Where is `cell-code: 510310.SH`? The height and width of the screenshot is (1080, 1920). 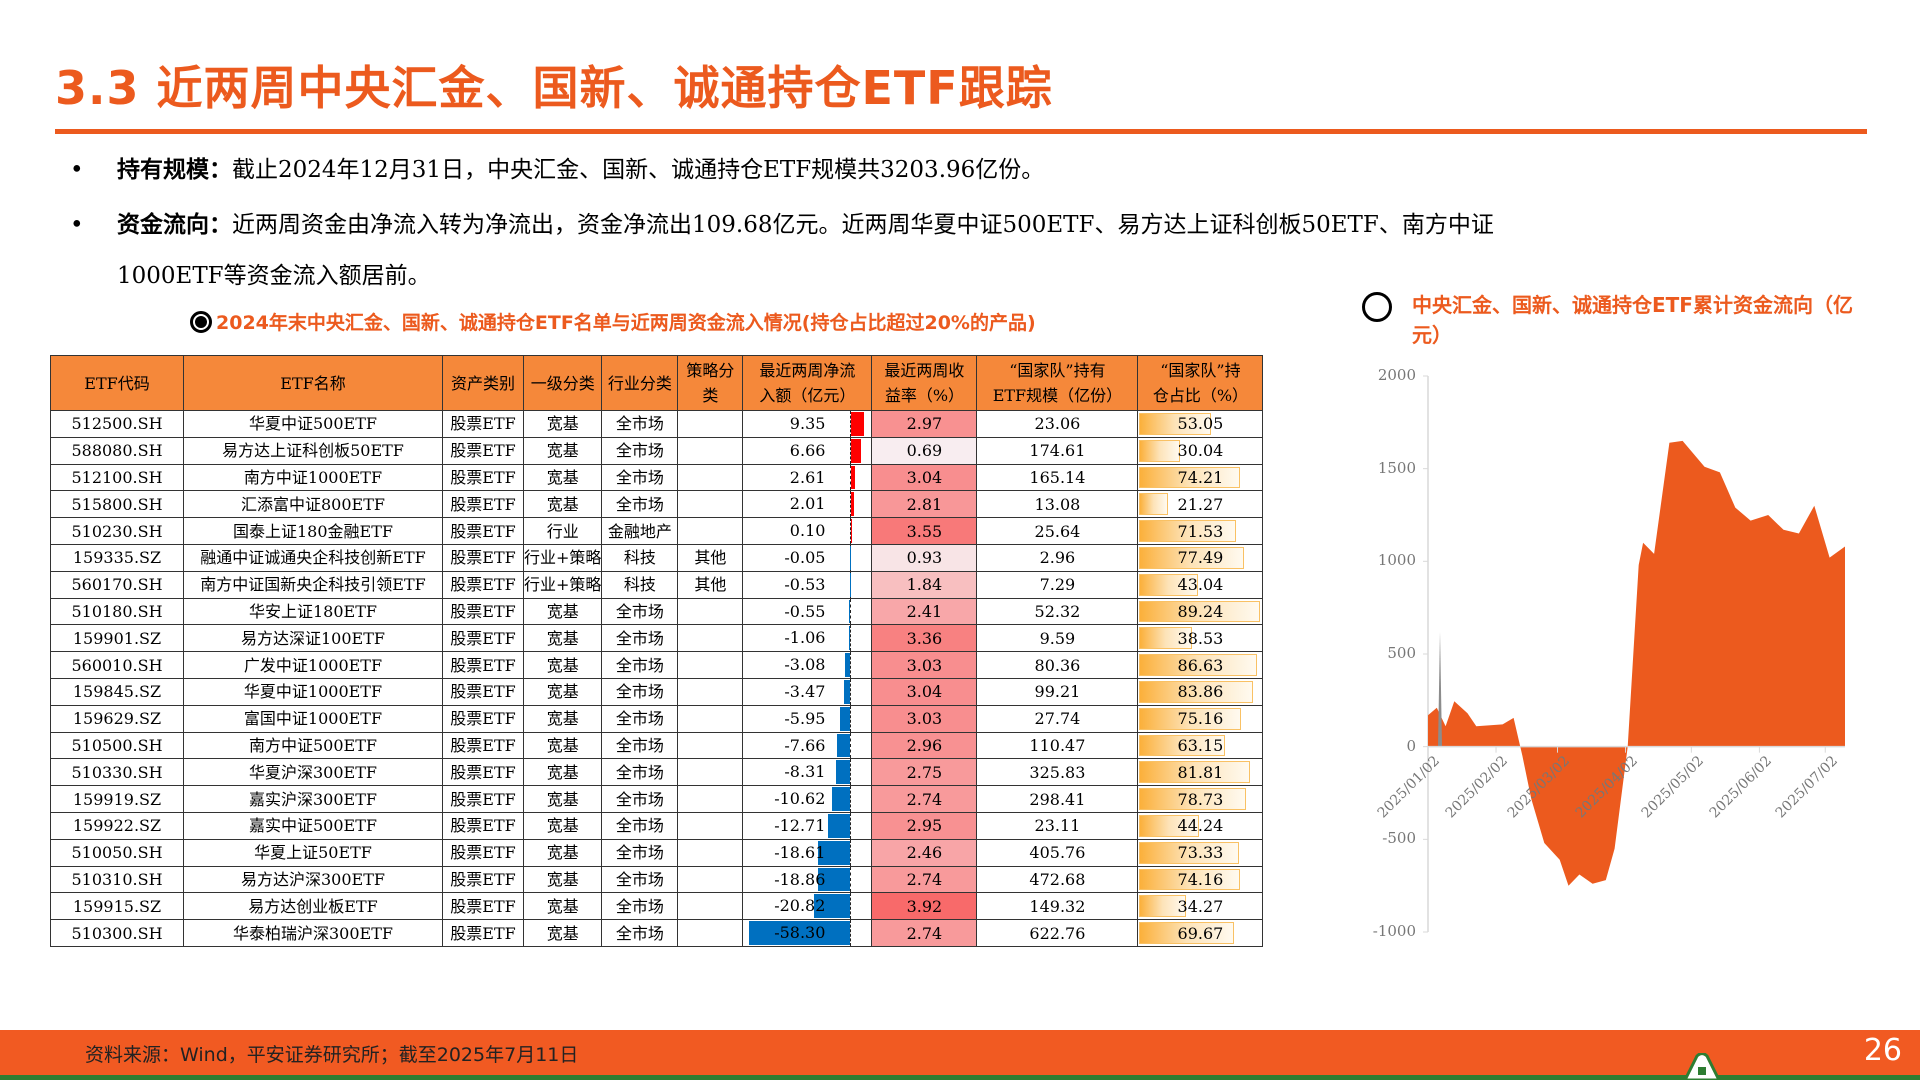 cell-code: 510310.SH is located at coordinates (117, 879).